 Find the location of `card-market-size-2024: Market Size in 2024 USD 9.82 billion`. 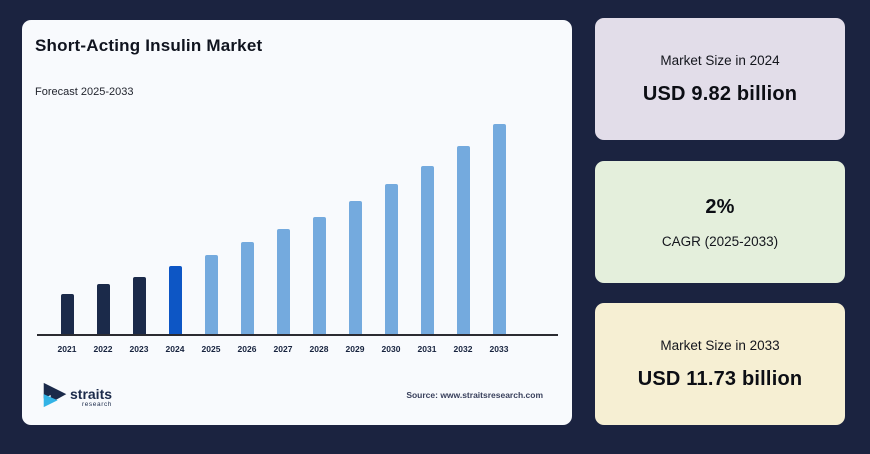

card-market-size-2024: Market Size in 2024 USD 9.82 billion is located at coordinates (720, 79).